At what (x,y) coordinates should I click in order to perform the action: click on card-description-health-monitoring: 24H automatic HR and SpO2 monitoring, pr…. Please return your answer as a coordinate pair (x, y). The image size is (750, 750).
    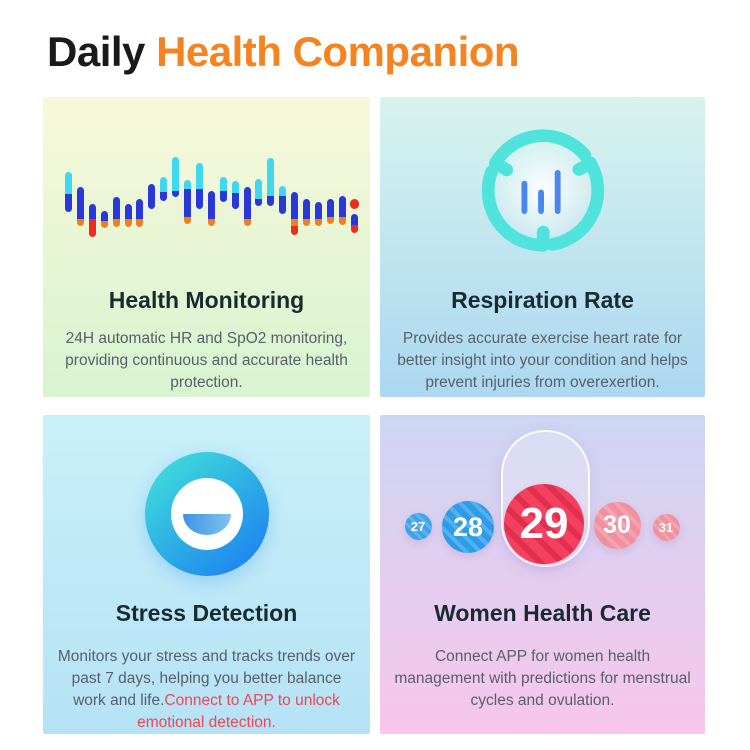
    Looking at the image, I should click on (206, 361).